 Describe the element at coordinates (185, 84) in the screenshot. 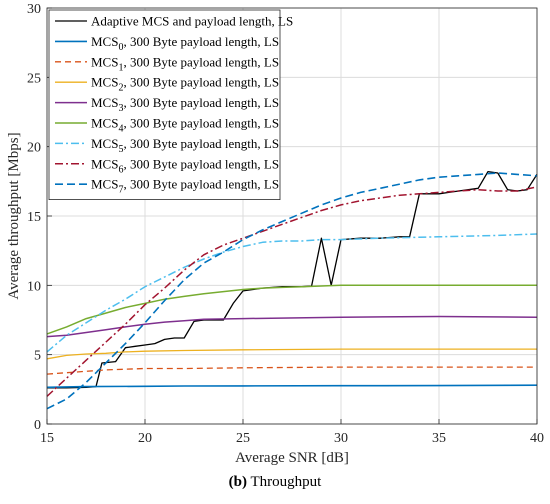

I see `legend-label-3: MCS2, 300 Byte payload length, LS` at that location.